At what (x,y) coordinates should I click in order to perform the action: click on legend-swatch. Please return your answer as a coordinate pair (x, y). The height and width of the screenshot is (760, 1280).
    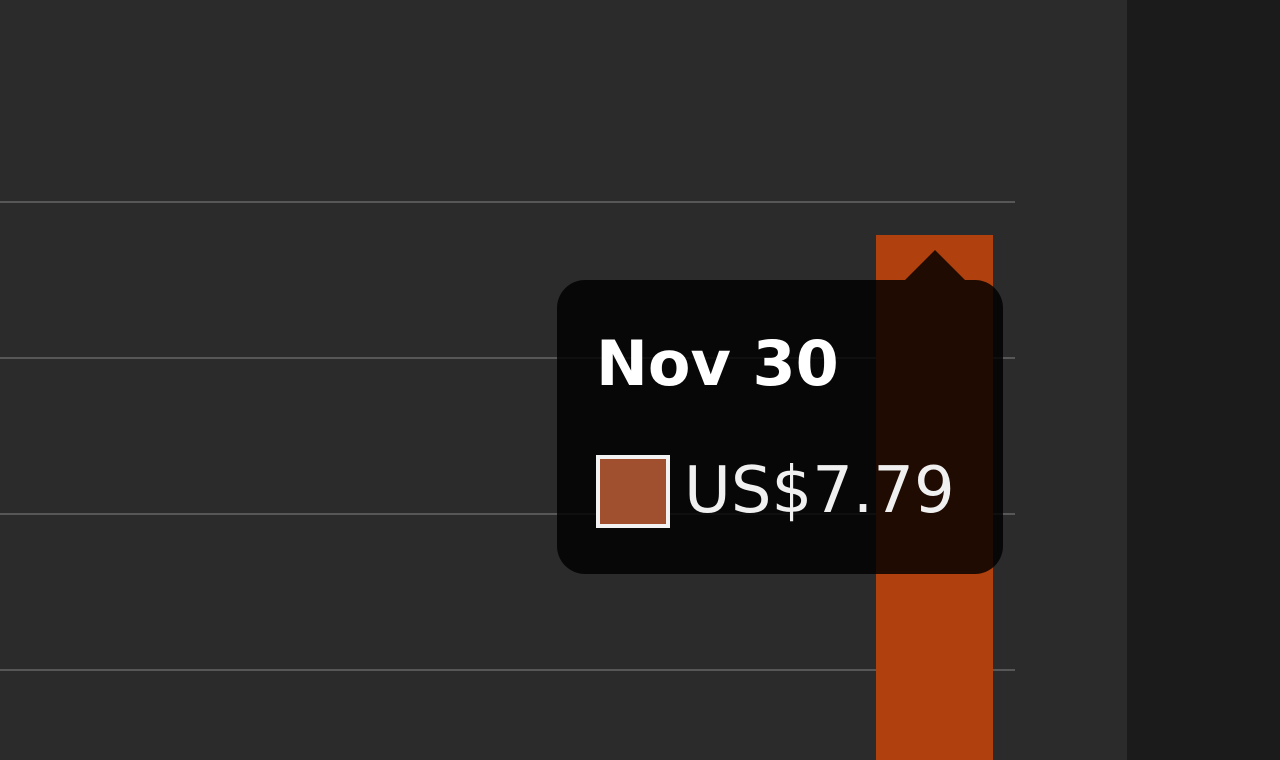
    Looking at the image, I should click on (633, 491).